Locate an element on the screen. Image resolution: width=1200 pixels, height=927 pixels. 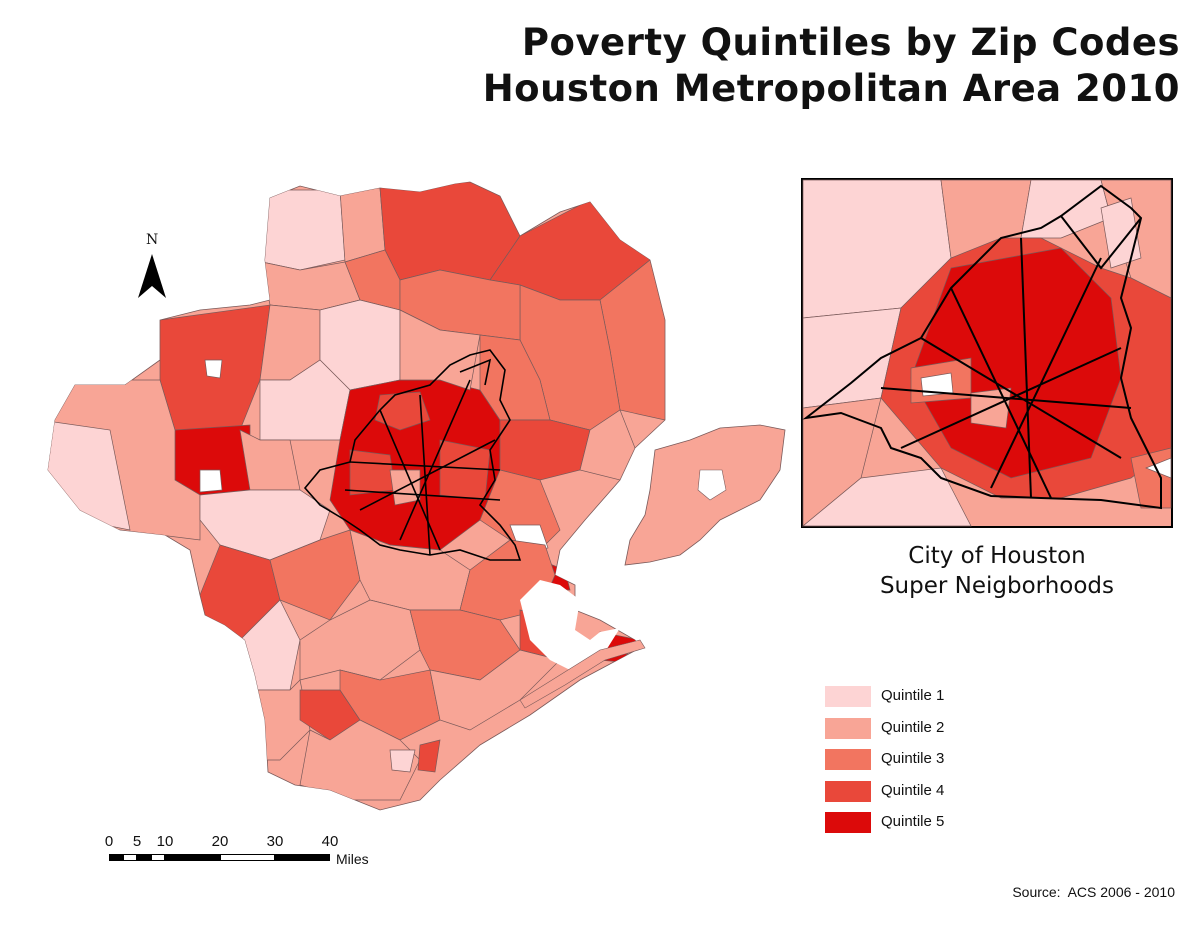
north-arrow-icon is located at coordinates (152, 276).